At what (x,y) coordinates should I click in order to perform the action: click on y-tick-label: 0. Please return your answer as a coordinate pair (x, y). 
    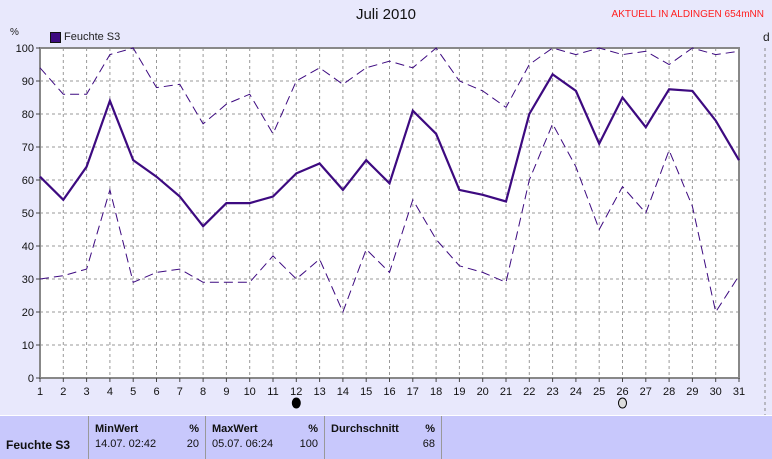
    Looking at the image, I should click on (31, 379).